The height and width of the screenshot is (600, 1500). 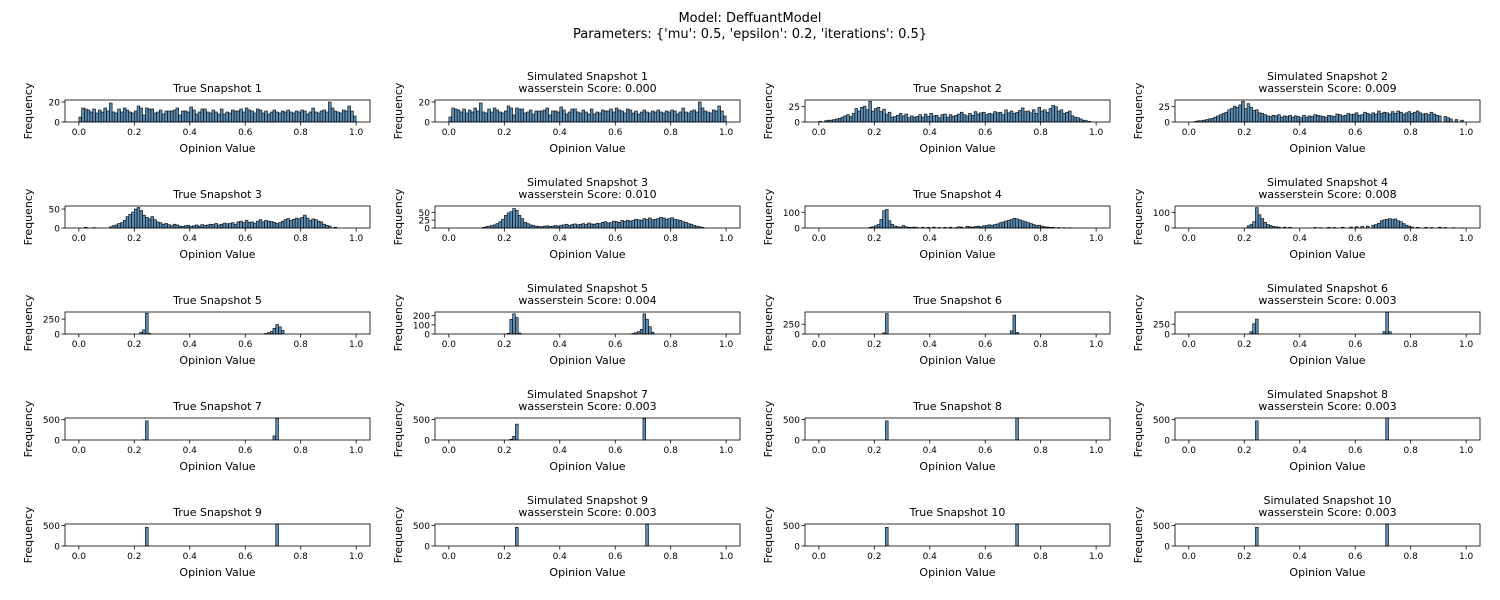 What do you see at coordinates (957, 406) in the screenshot?
I see `subplot-title: True Snapshot 8` at bounding box center [957, 406].